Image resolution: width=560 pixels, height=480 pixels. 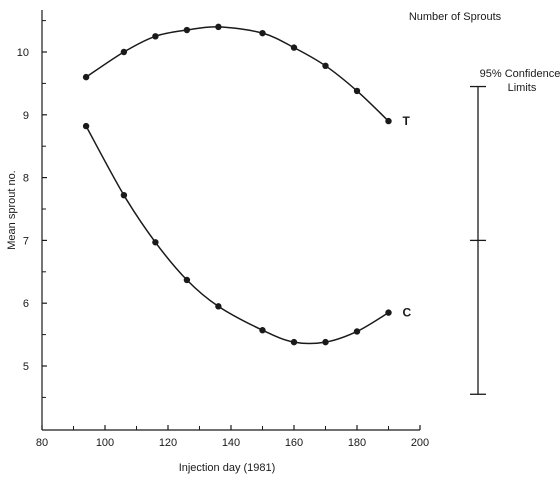 What do you see at coordinates (407, 121) in the screenshot?
I see `series-t-label: T` at bounding box center [407, 121].